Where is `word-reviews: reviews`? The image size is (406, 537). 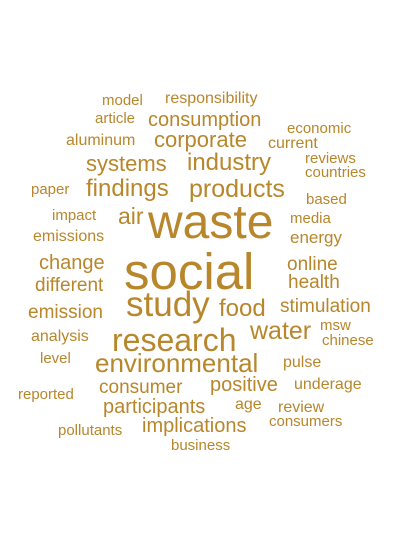
word-reviews: reviews is located at coordinates (330, 158).